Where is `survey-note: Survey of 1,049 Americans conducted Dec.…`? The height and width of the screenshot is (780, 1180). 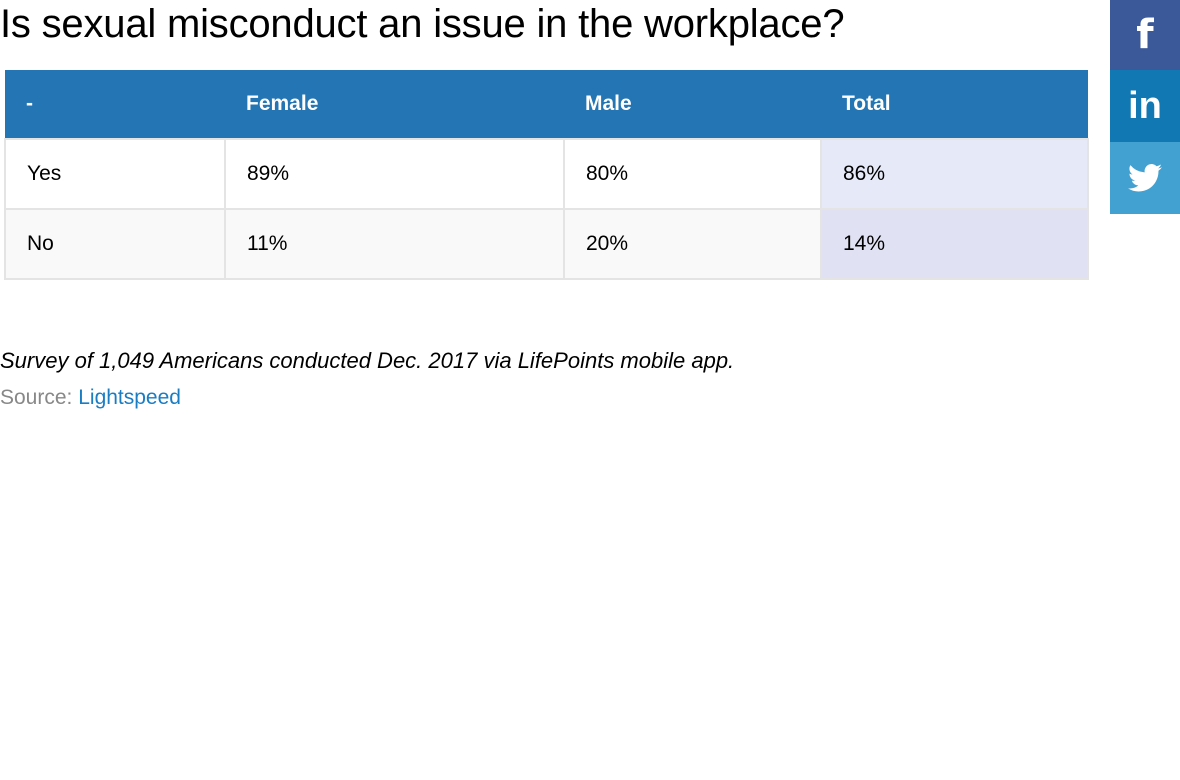
survey-note: Survey of 1,049 Americans conducted Dec.… is located at coordinates (367, 360).